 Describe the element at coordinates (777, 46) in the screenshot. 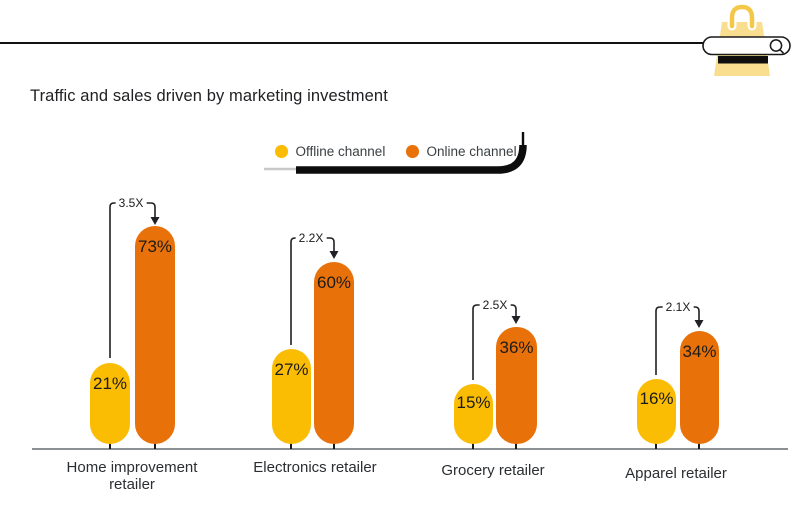

I see `search-icon` at that location.